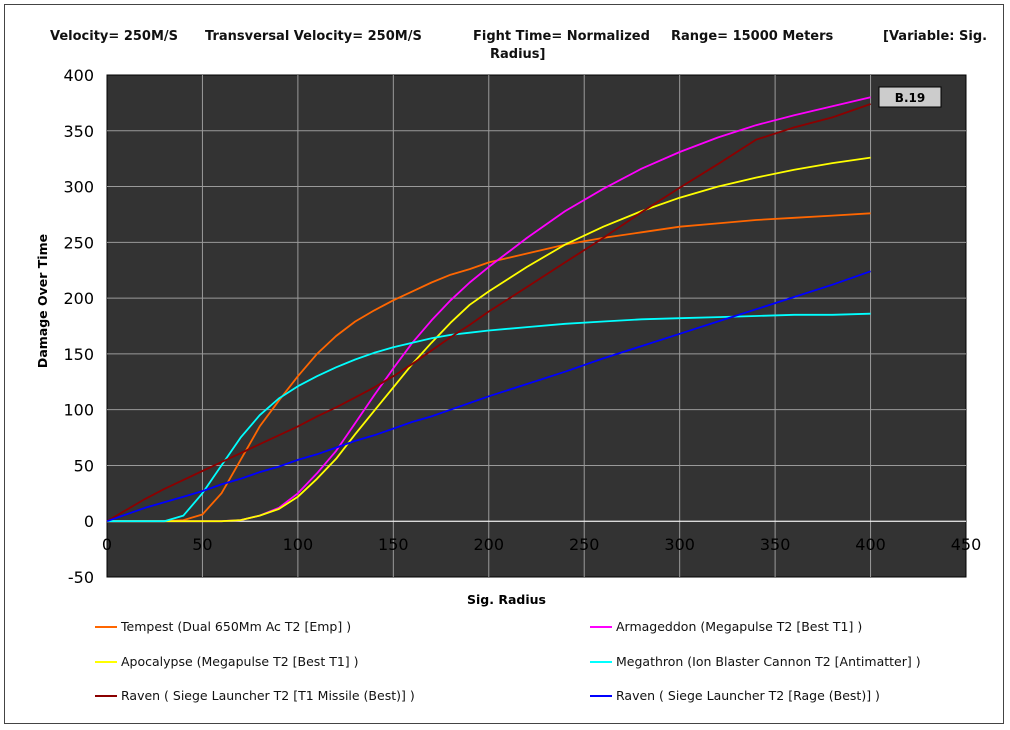  Describe the element at coordinates (752, 36) in the screenshot. I see `range-label: Range= 15000 Meters` at that location.